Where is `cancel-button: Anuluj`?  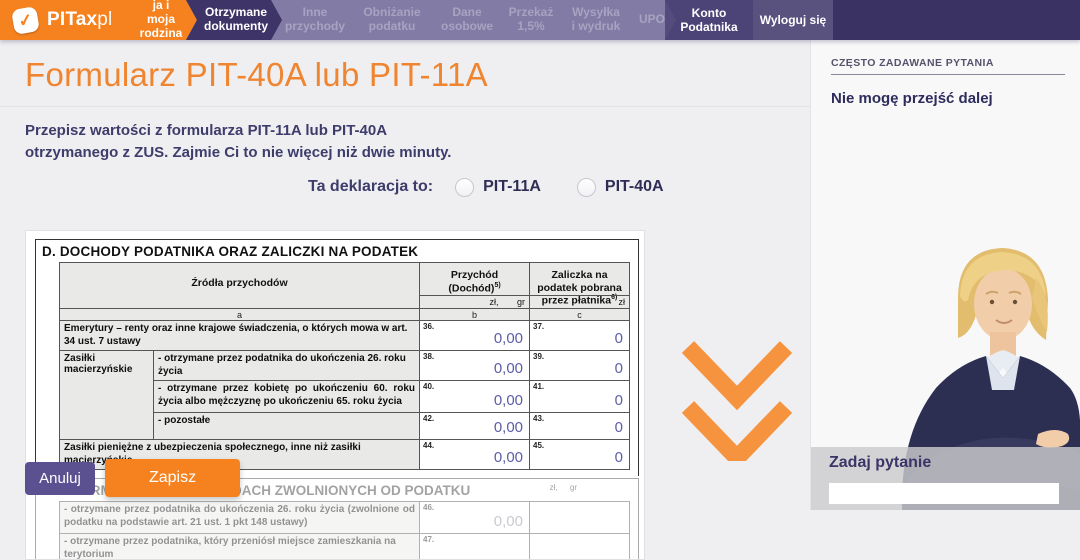
cancel-button: Anuluj is located at coordinates (60, 478).